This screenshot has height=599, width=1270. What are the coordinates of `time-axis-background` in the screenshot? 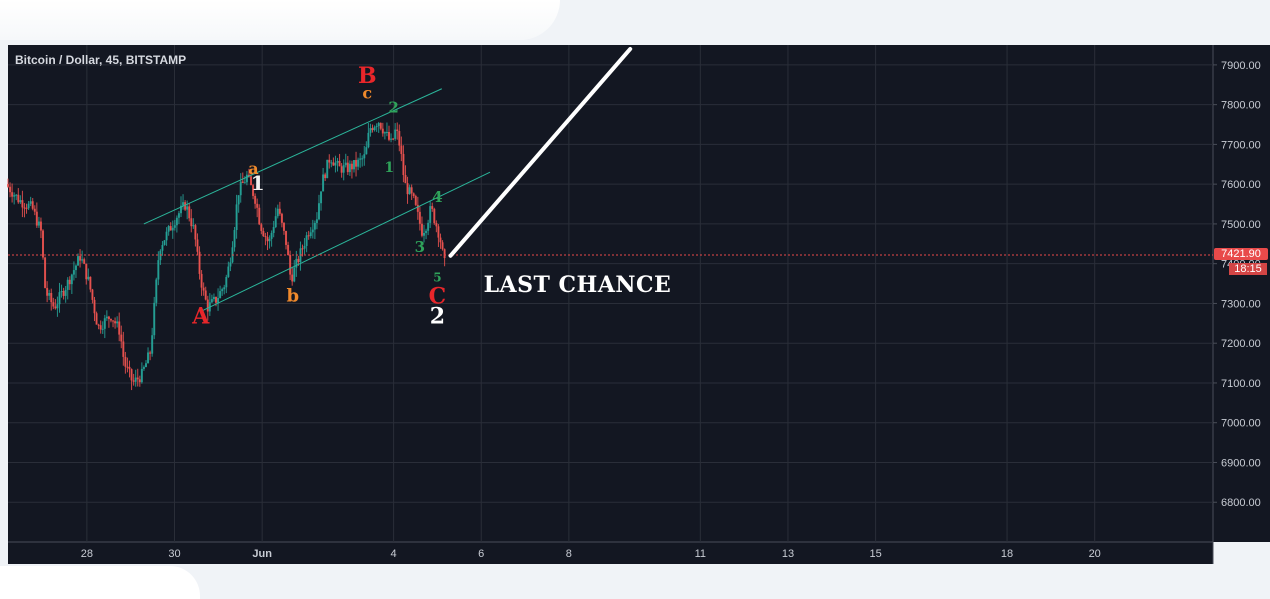 It's located at (610, 553).